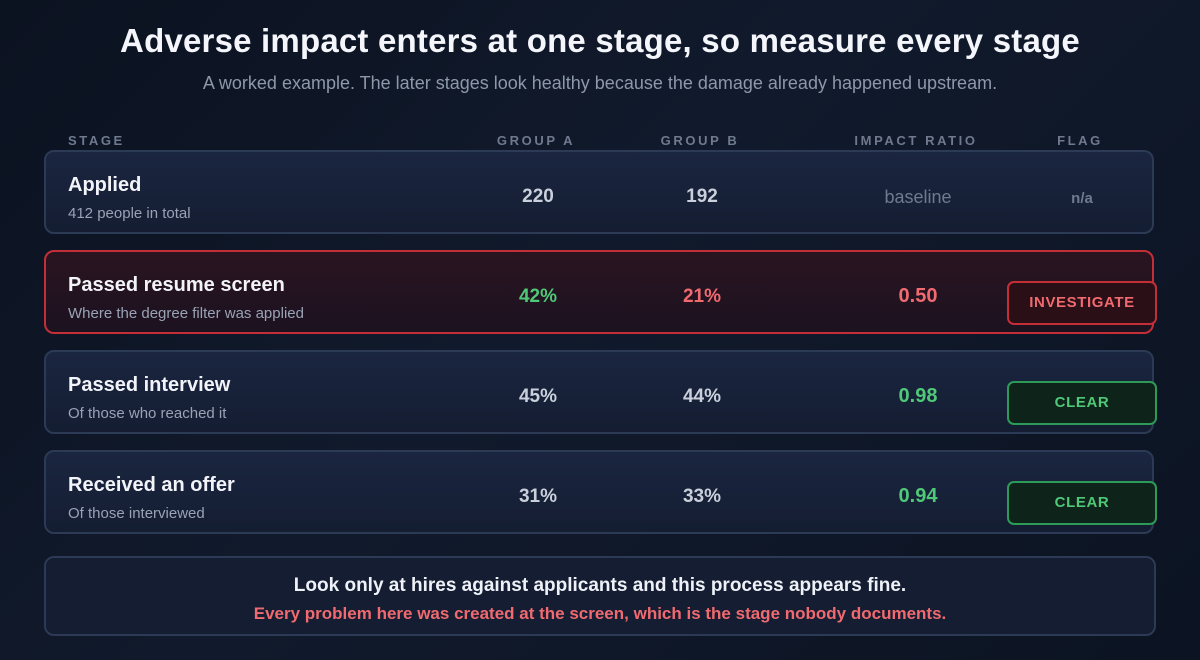  What do you see at coordinates (136, 513) in the screenshot?
I see `stage-description: Of those interviewed` at bounding box center [136, 513].